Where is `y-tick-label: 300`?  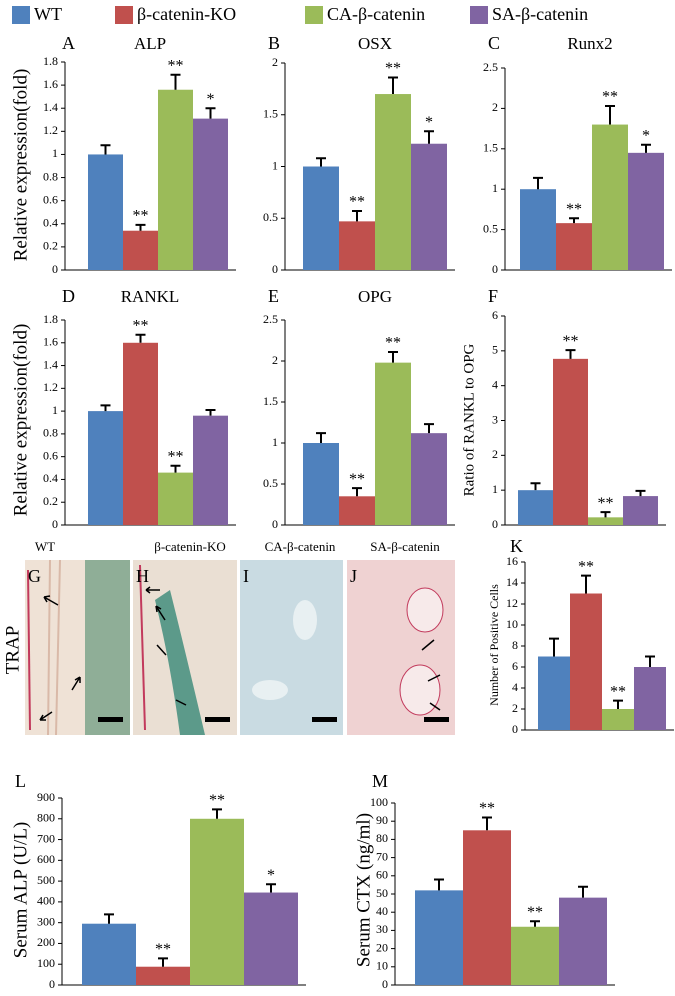 y-tick-label: 300 is located at coordinates (46, 921).